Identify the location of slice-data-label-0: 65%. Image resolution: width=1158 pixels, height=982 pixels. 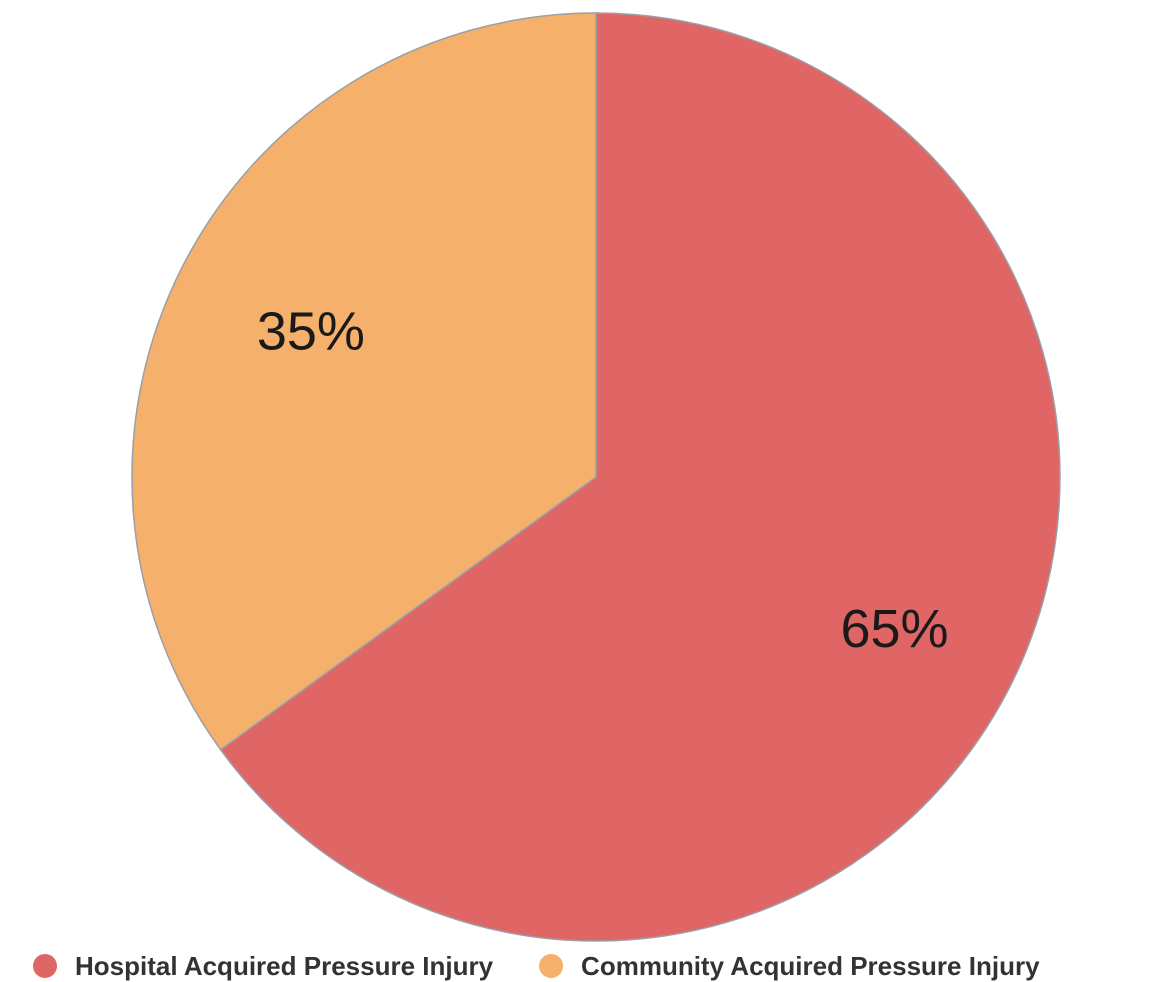
(894, 629).